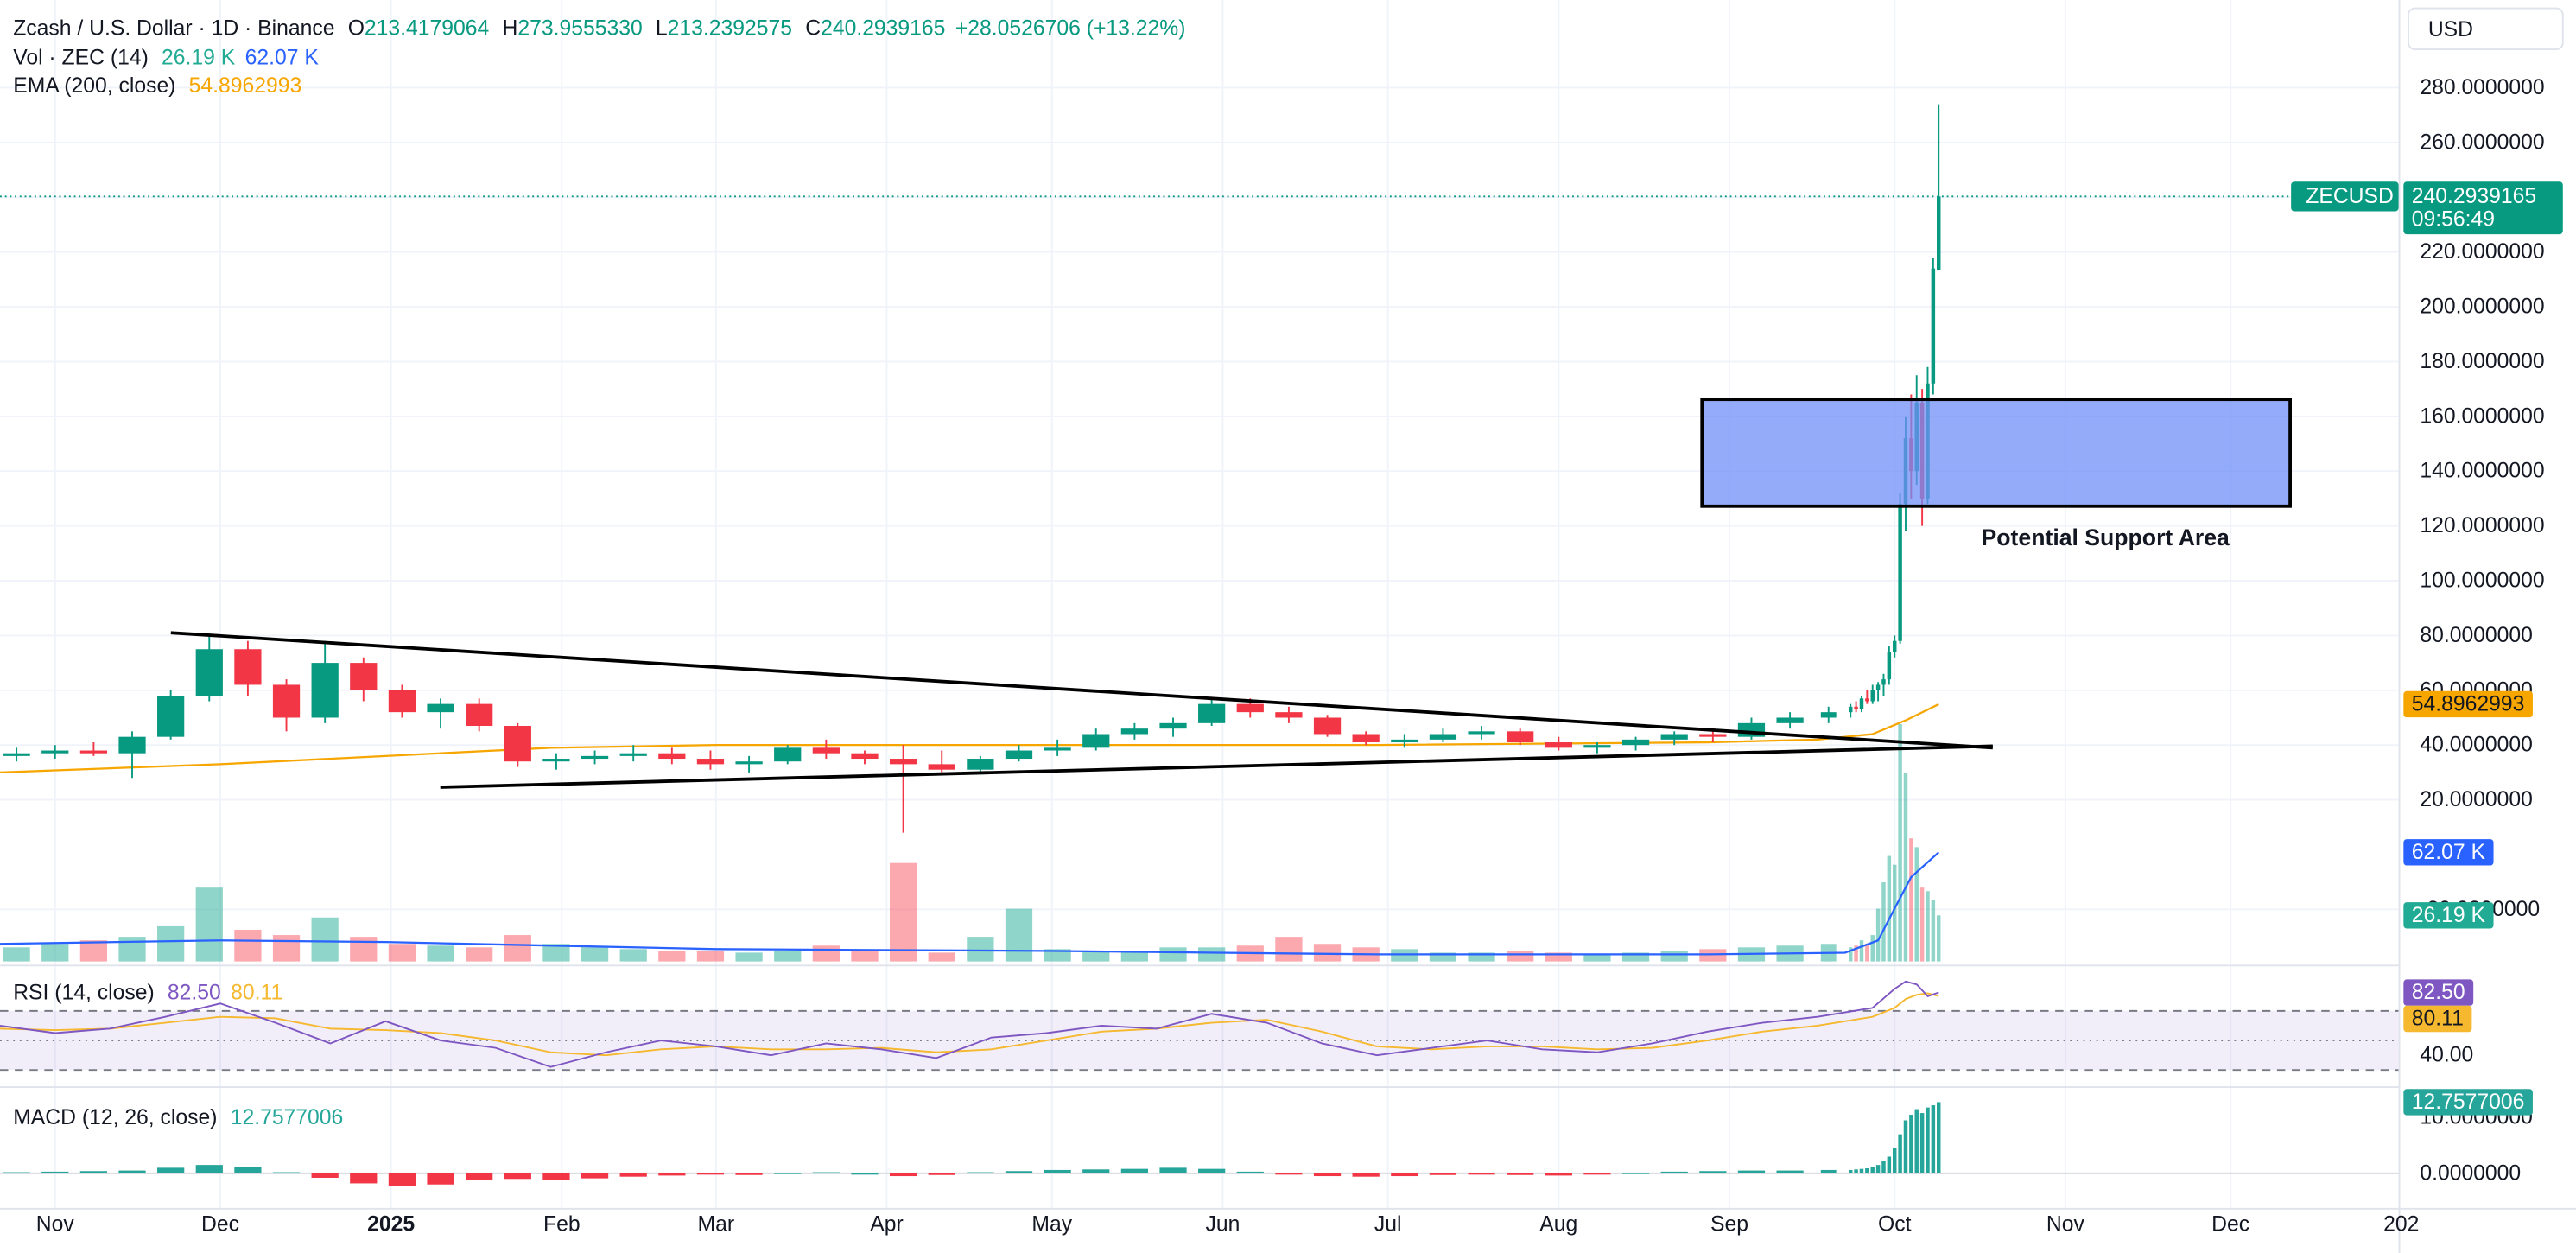 The image size is (2576, 1253). I want to click on macd-badge, so click(2468, 1102).